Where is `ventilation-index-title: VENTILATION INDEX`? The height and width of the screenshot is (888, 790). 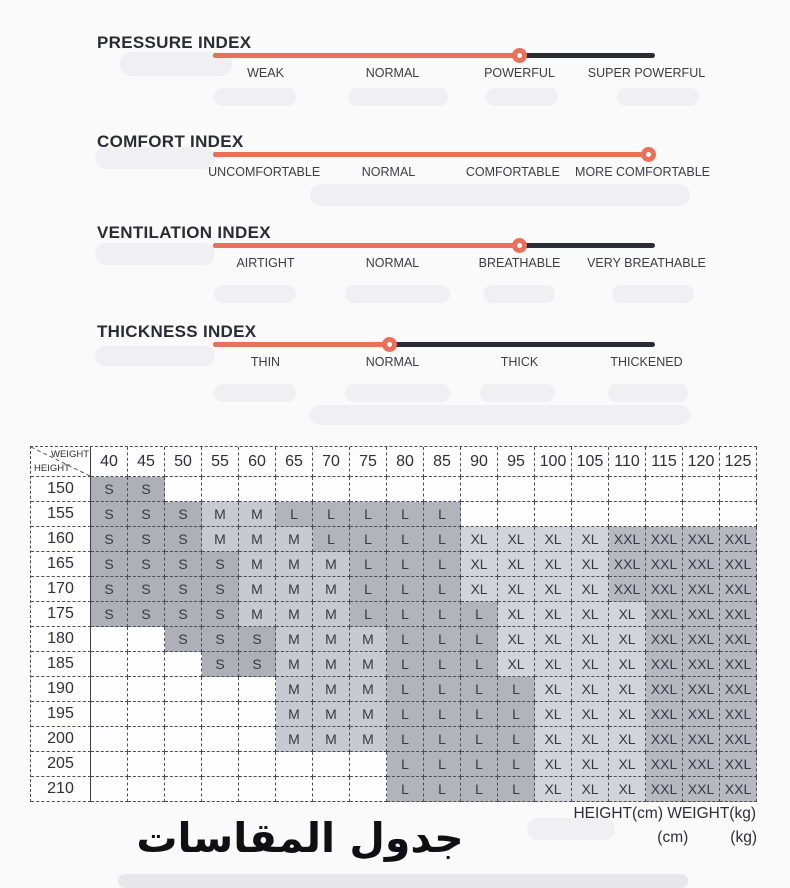 ventilation-index-title: VENTILATION INDEX is located at coordinates (184, 232).